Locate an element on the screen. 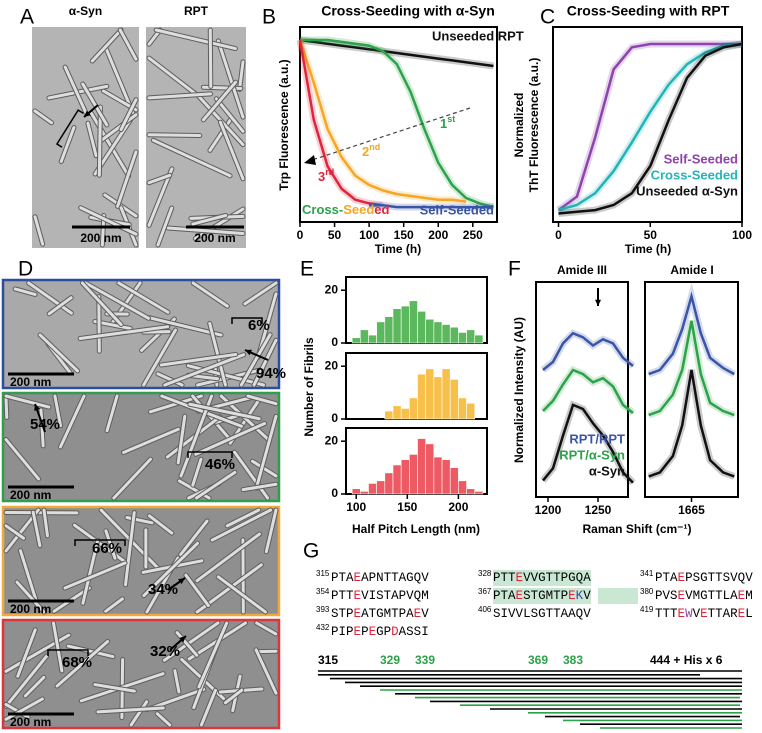  percent-label: 68% is located at coordinates (77, 662).